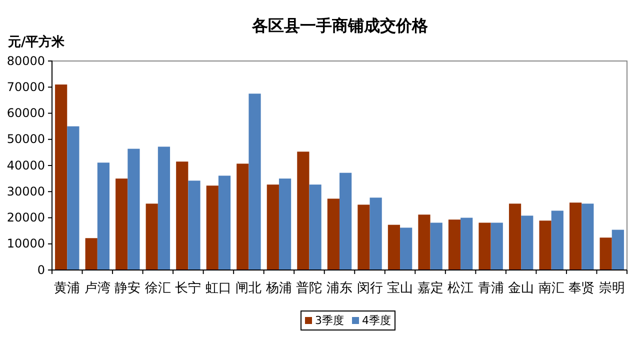 This screenshot has height=339, width=641. What do you see at coordinates (25, 61) in the screenshot?
I see `y-tick-label: 80000` at bounding box center [25, 61].